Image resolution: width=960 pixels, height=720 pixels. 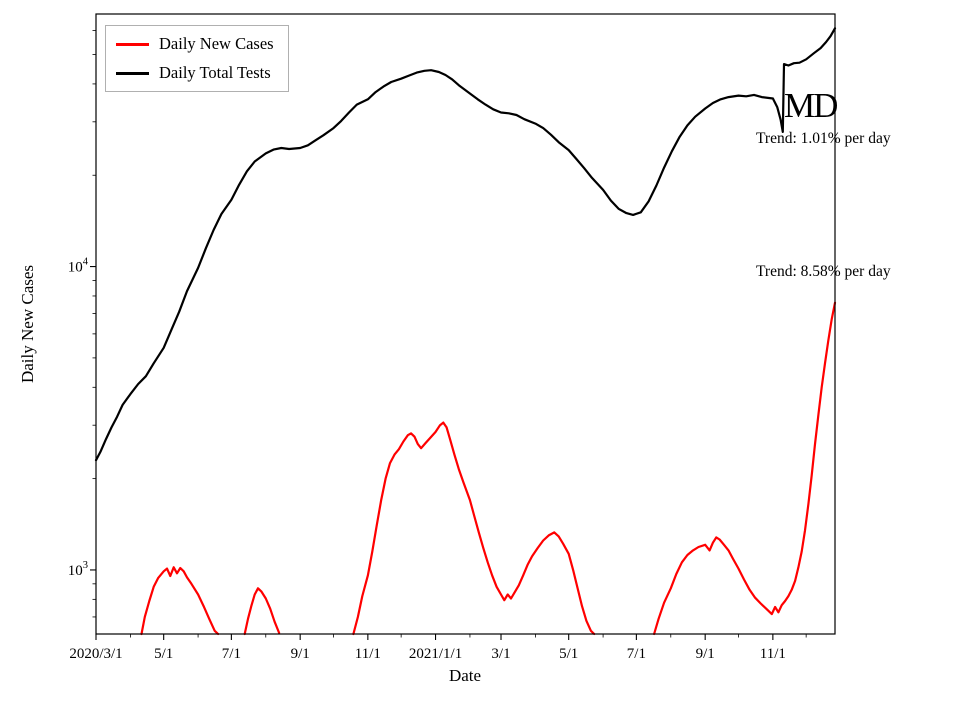 What do you see at coordinates (435, 654) in the screenshot?
I see `x-tick-label: 2021/1/1` at bounding box center [435, 654].